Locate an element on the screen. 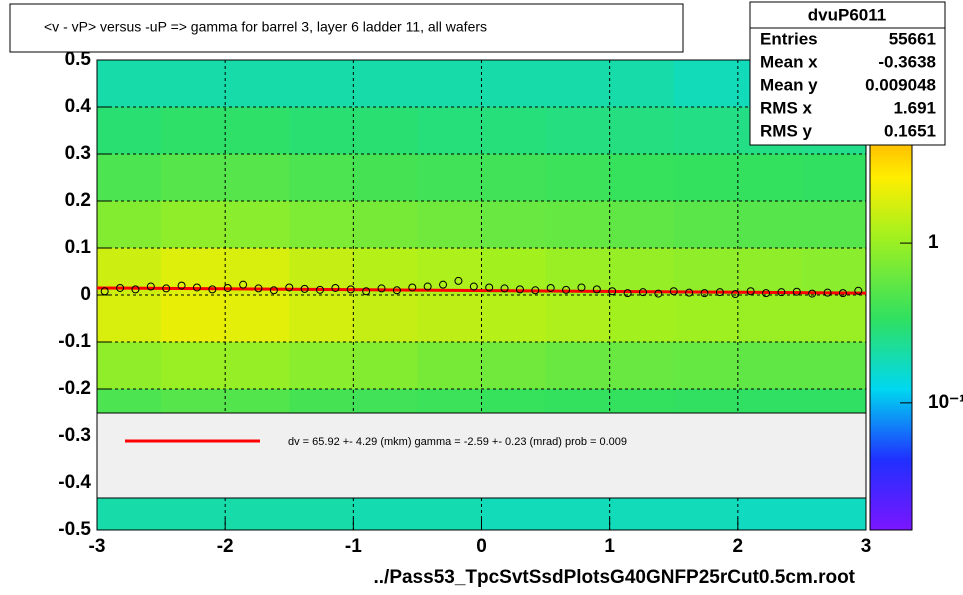  x-tick-label: 3 is located at coordinates (866, 546).